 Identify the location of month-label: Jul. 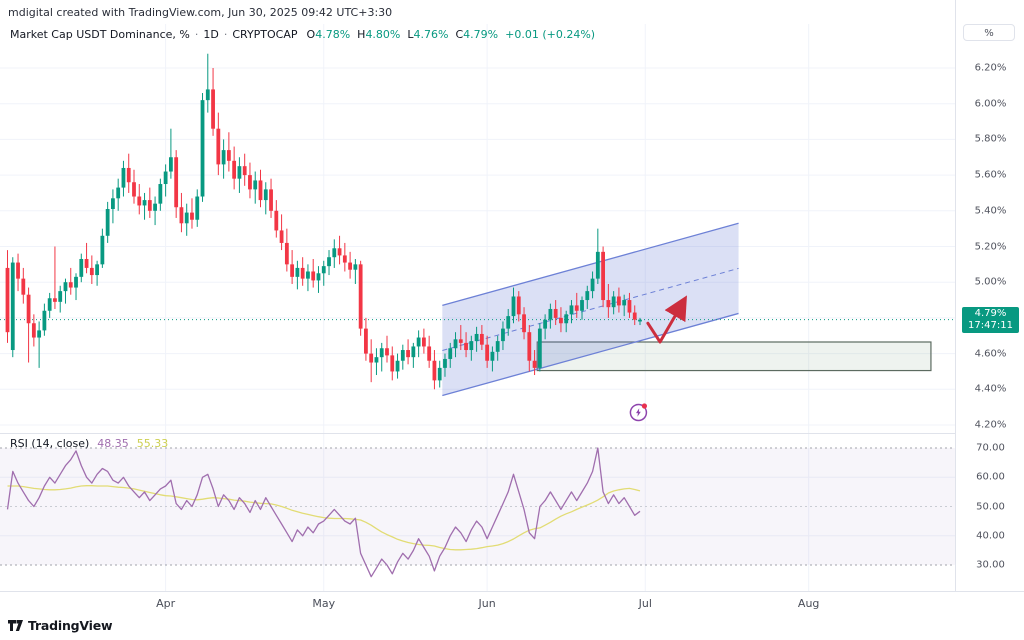
(645, 603).